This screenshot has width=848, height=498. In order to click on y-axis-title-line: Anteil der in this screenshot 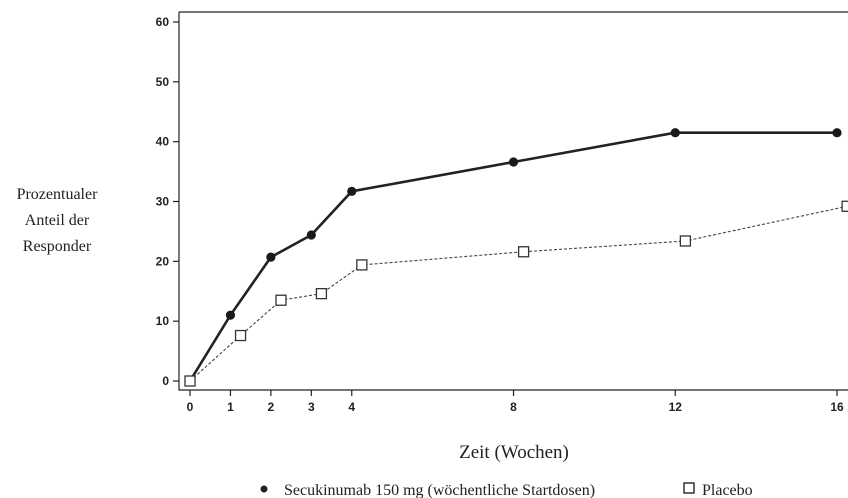, I will do `click(57, 220)`.